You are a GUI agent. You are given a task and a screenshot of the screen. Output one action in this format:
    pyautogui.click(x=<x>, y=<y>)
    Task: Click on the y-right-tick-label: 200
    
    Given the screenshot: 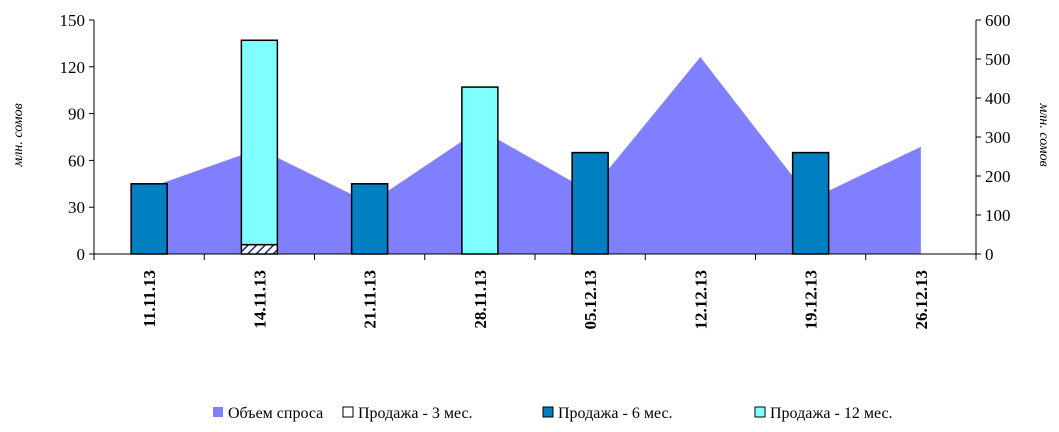 What is the action you would take?
    pyautogui.click(x=998, y=176)
    